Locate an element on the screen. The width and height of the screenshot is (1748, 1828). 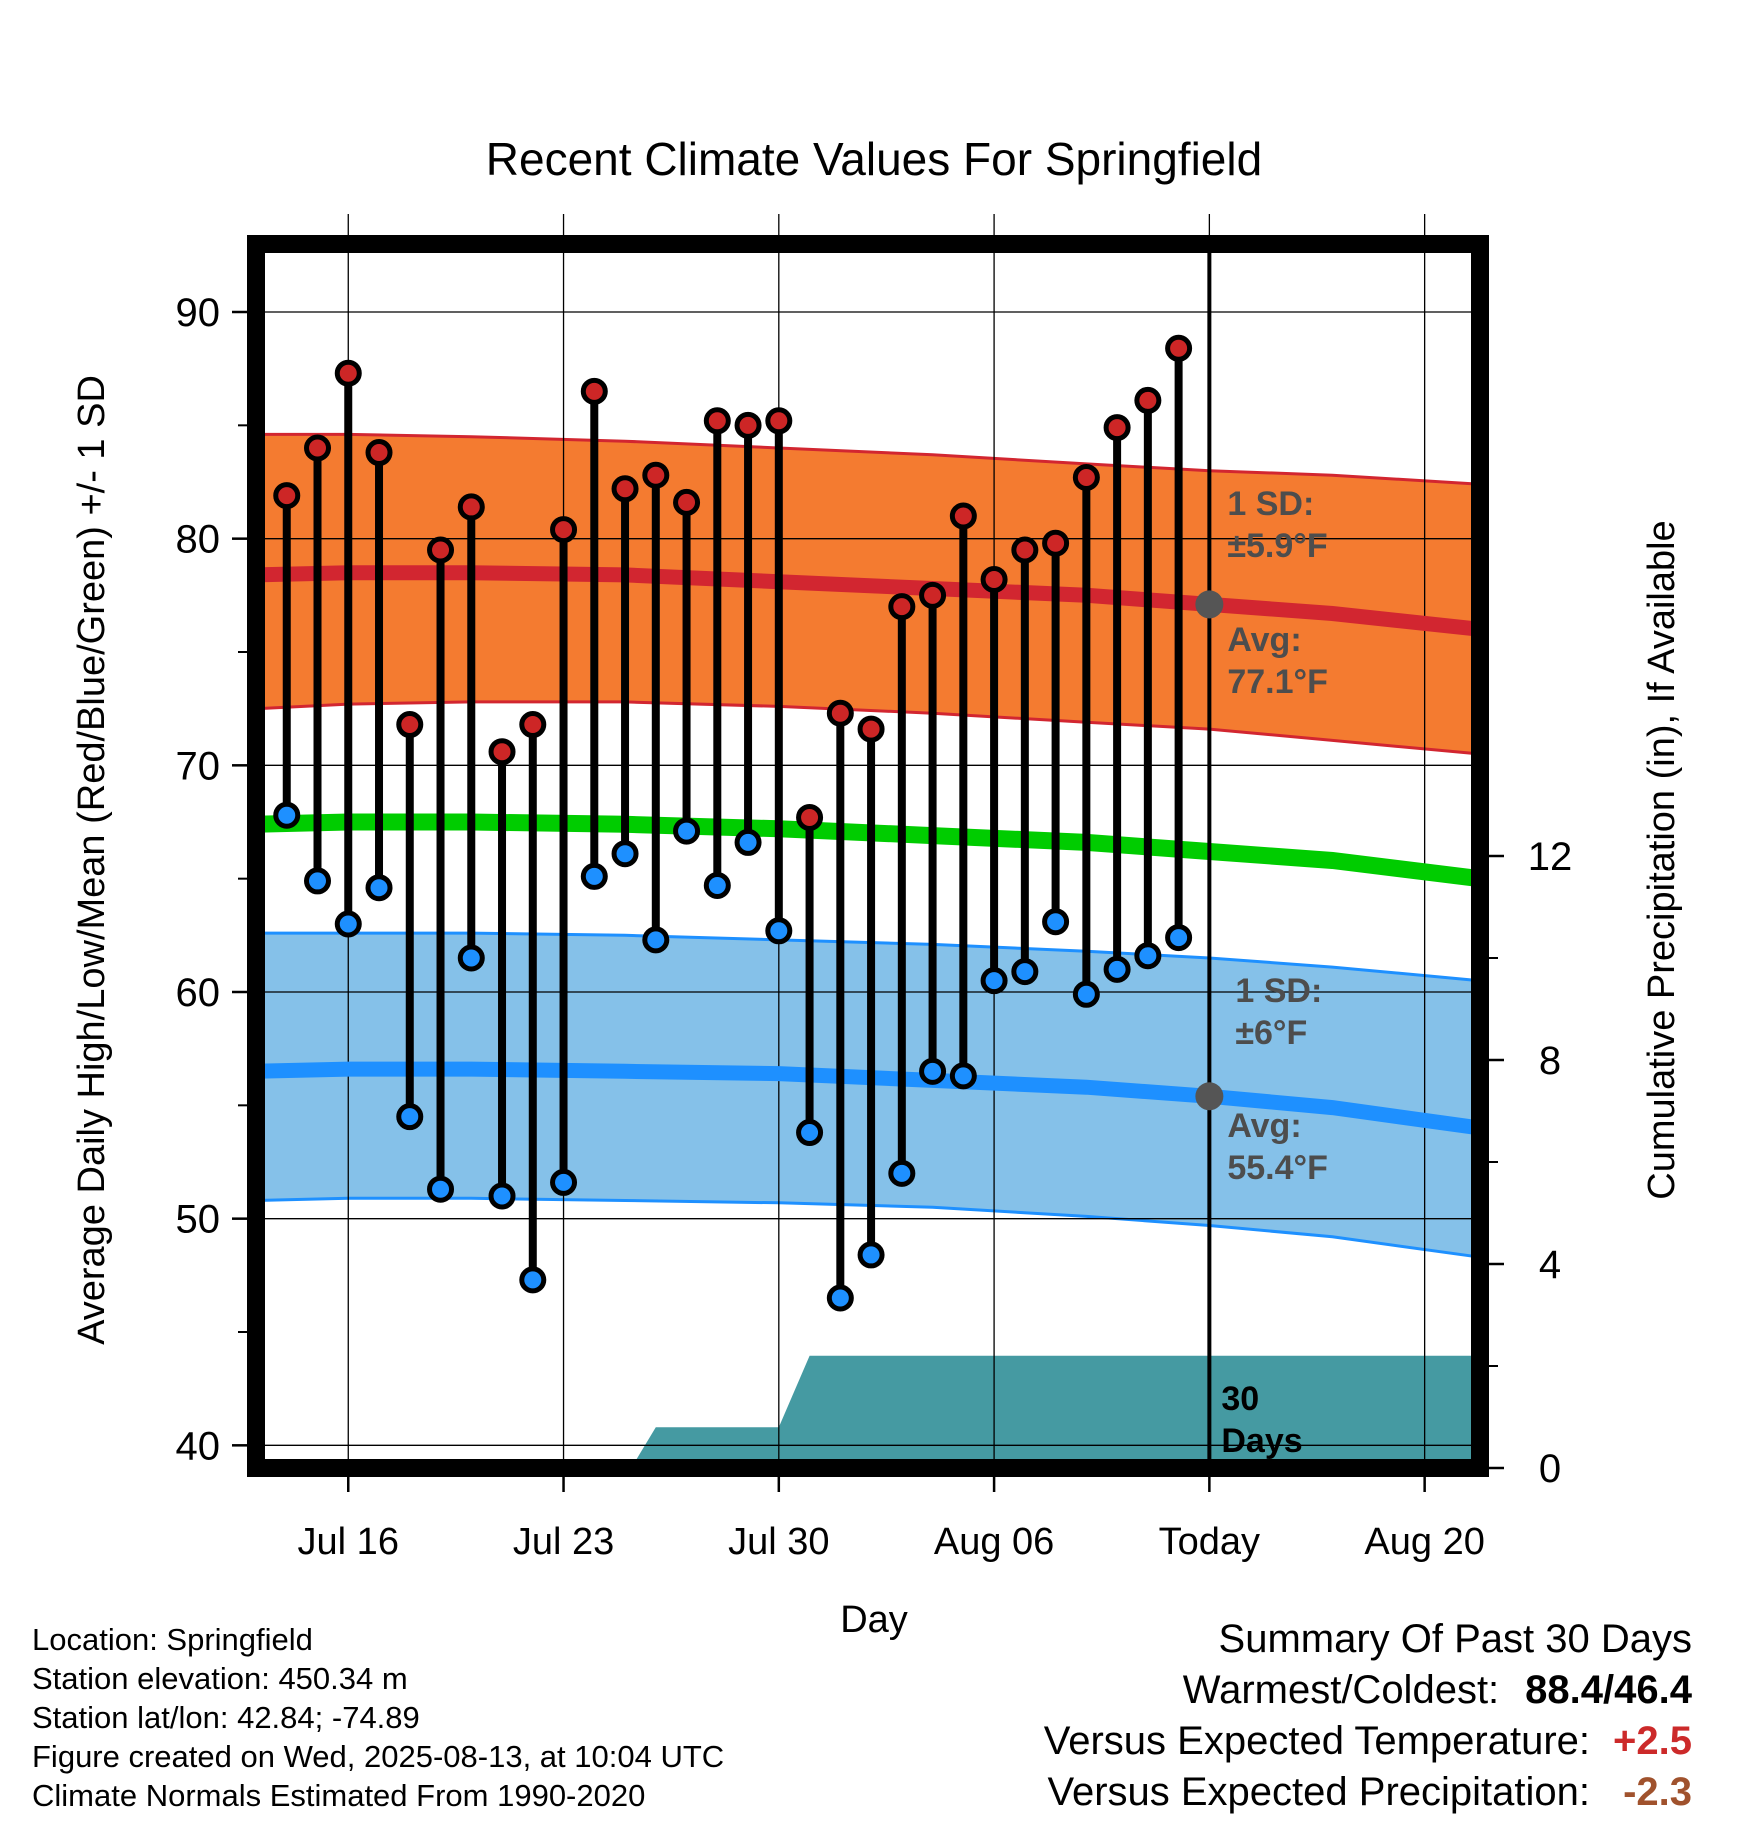
temp-departure-label: Versus Expected Temperature: is located at coordinates (1316, 1741).